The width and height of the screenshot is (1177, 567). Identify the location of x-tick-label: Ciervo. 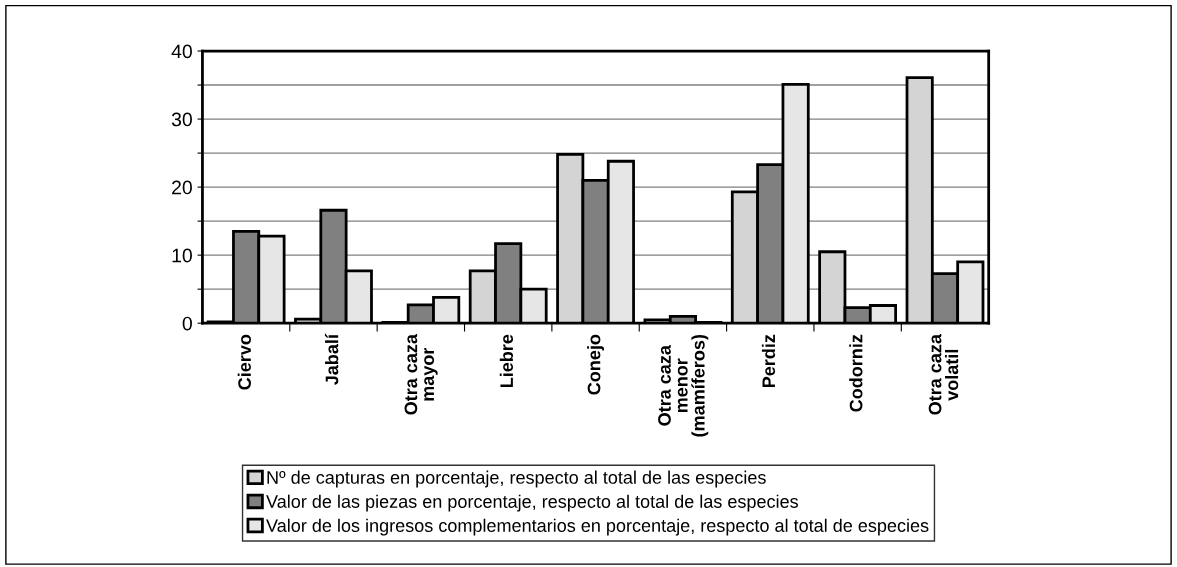
(244, 362).